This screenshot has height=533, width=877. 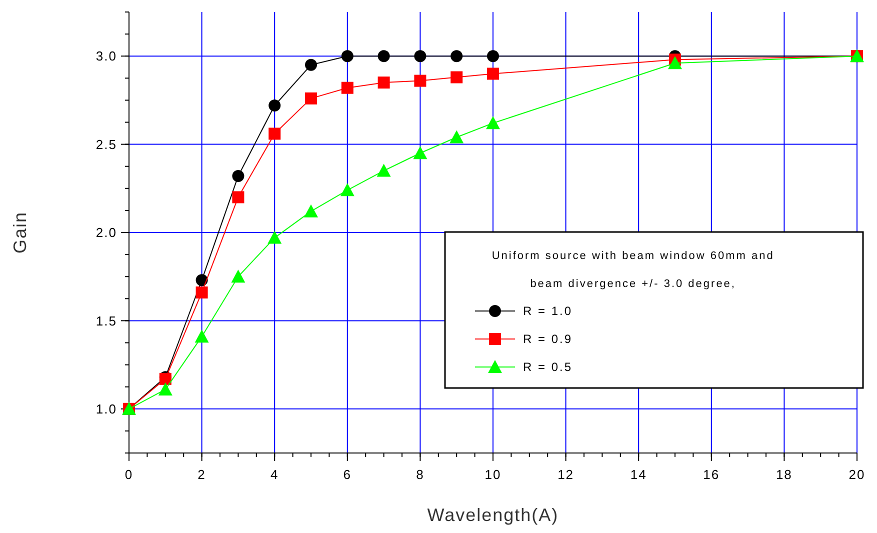 What do you see at coordinates (129, 474) in the screenshot?
I see `x-tick-label: 0` at bounding box center [129, 474].